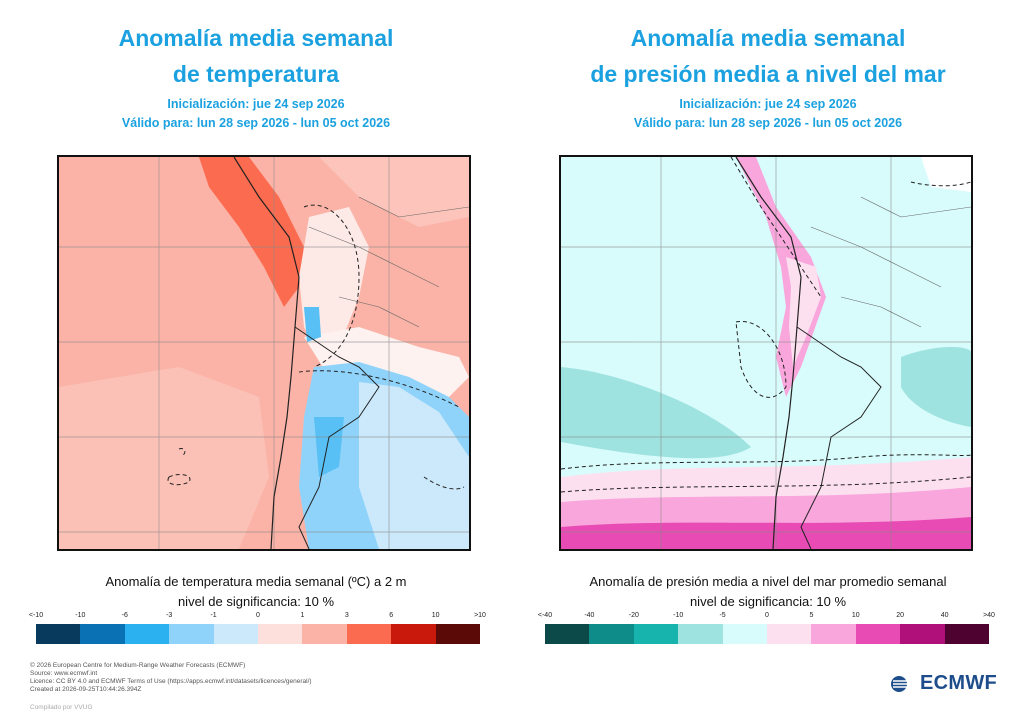  I want to click on temperature-colorbar-label: 6, so click(391, 615).